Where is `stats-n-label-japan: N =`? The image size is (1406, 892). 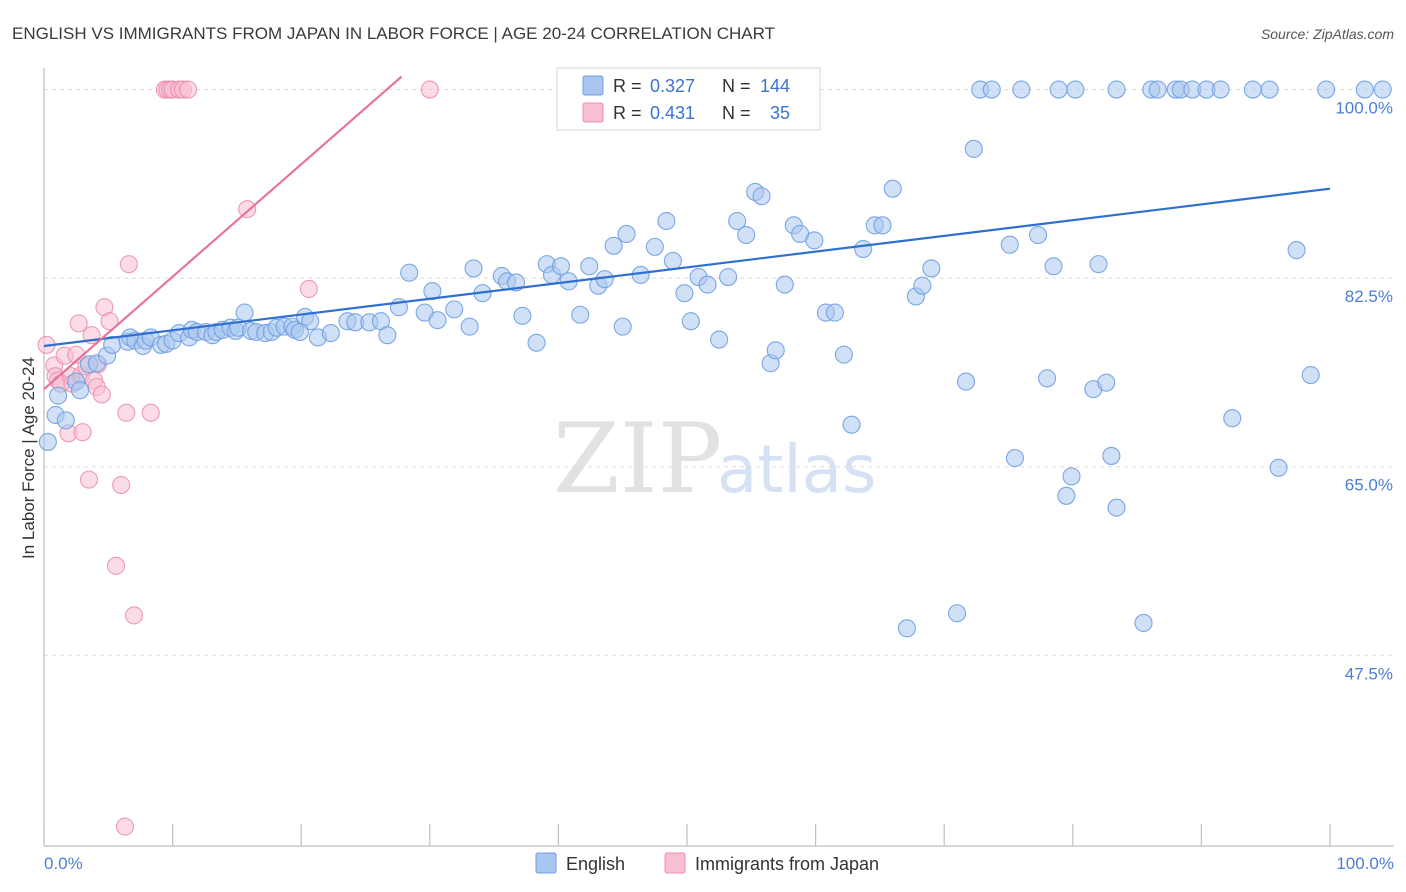
stats-n-label-japan: N = is located at coordinates (736, 113).